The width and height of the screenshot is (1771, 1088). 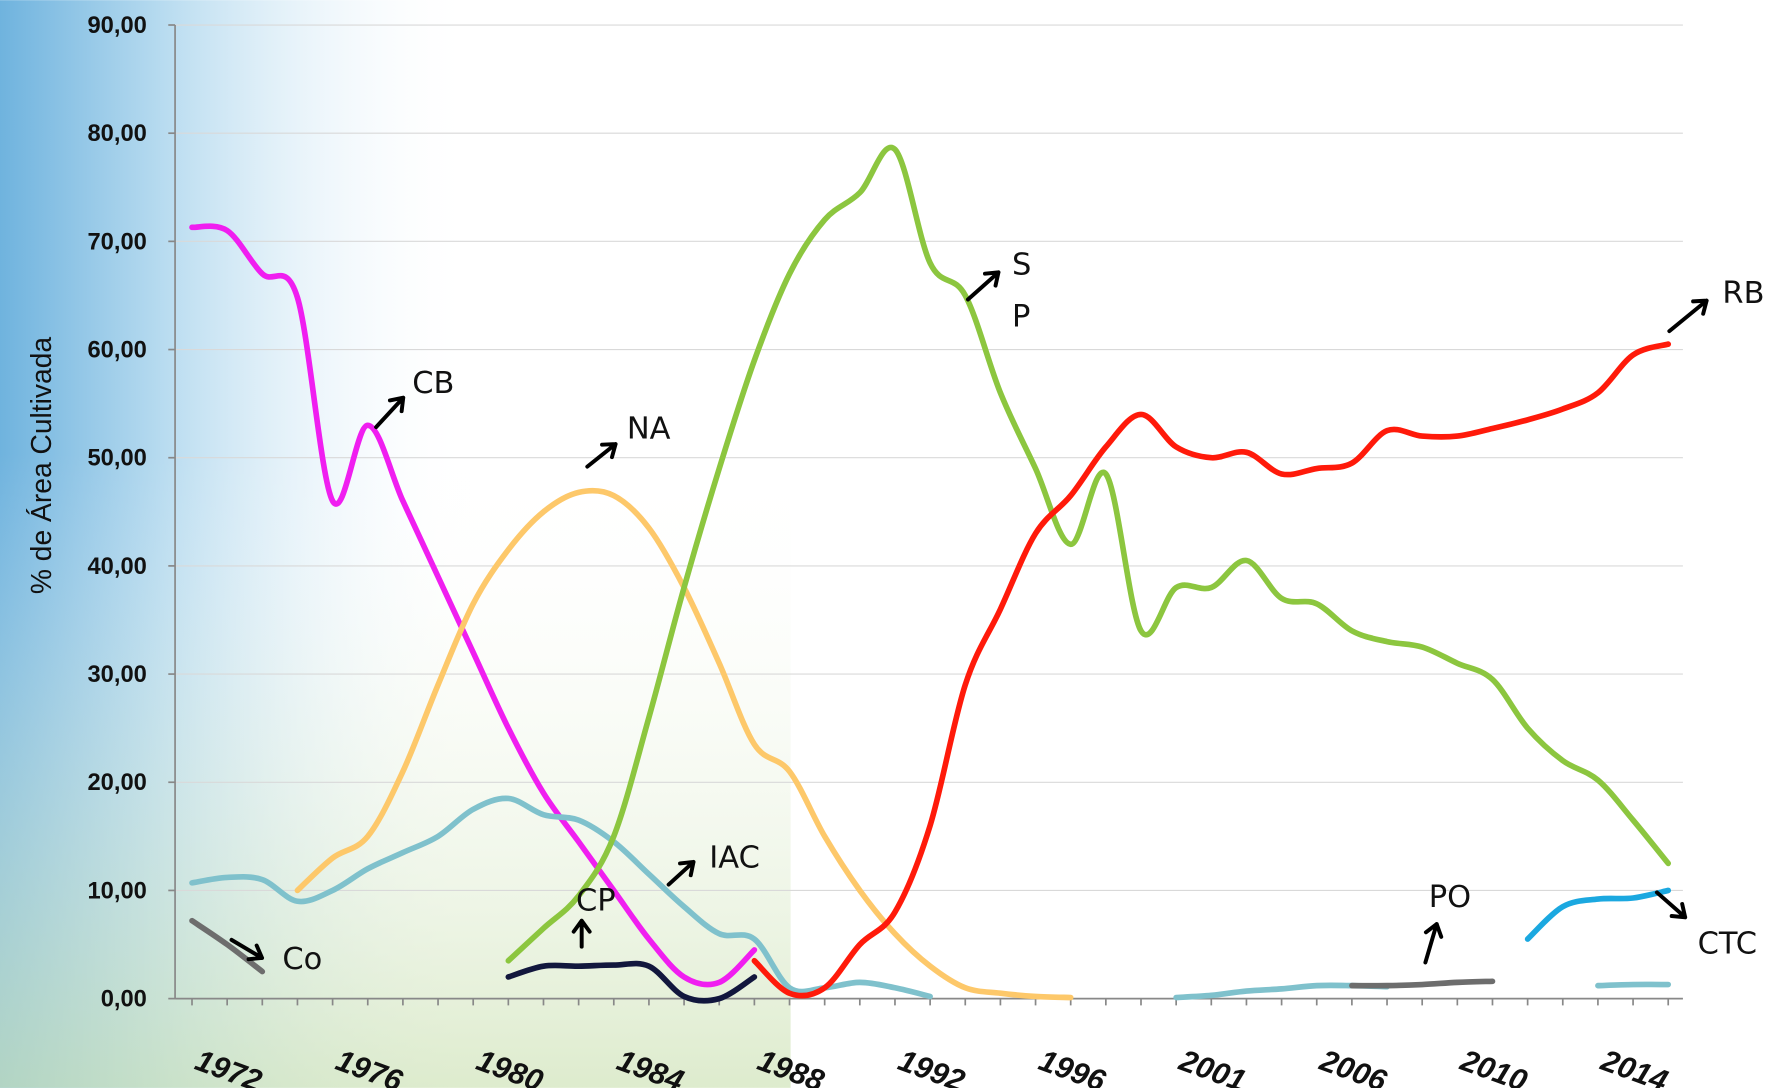 What do you see at coordinates (931, 1065) in the screenshot?
I see `x-tick-label: 1992` at bounding box center [931, 1065].